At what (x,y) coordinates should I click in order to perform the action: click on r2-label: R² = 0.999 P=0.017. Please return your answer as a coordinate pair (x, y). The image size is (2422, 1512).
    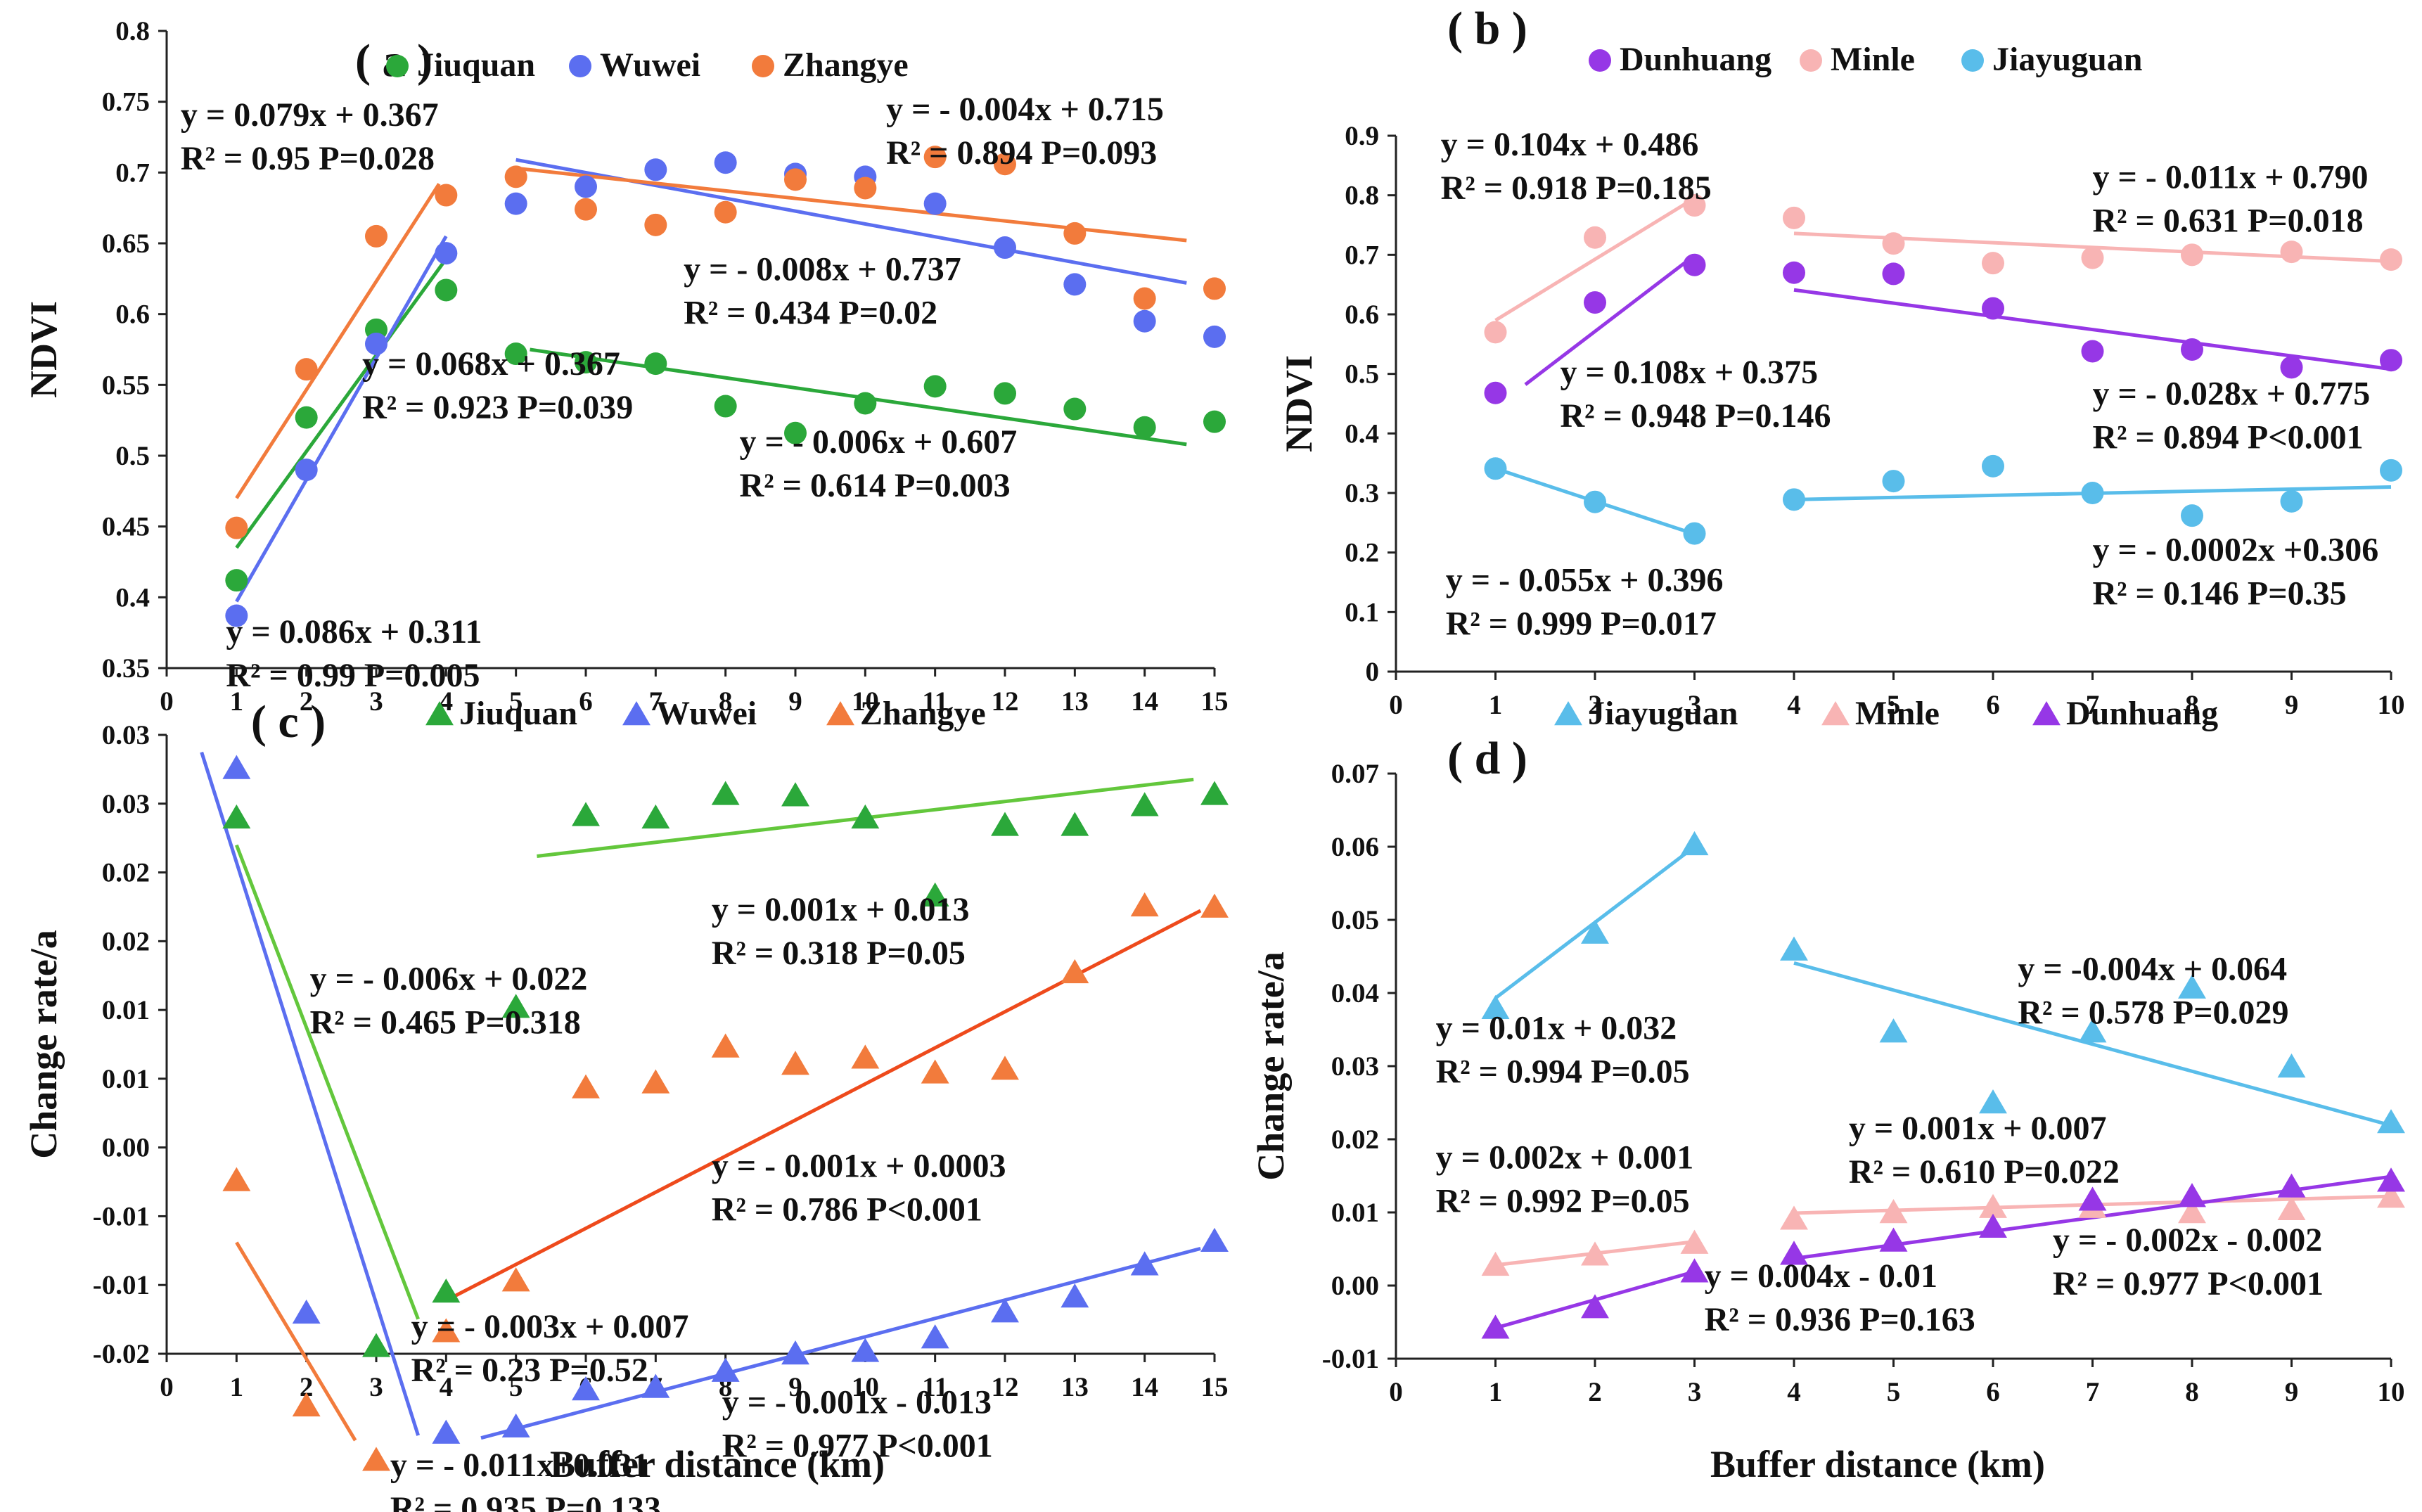
    Looking at the image, I should click on (1581, 624).